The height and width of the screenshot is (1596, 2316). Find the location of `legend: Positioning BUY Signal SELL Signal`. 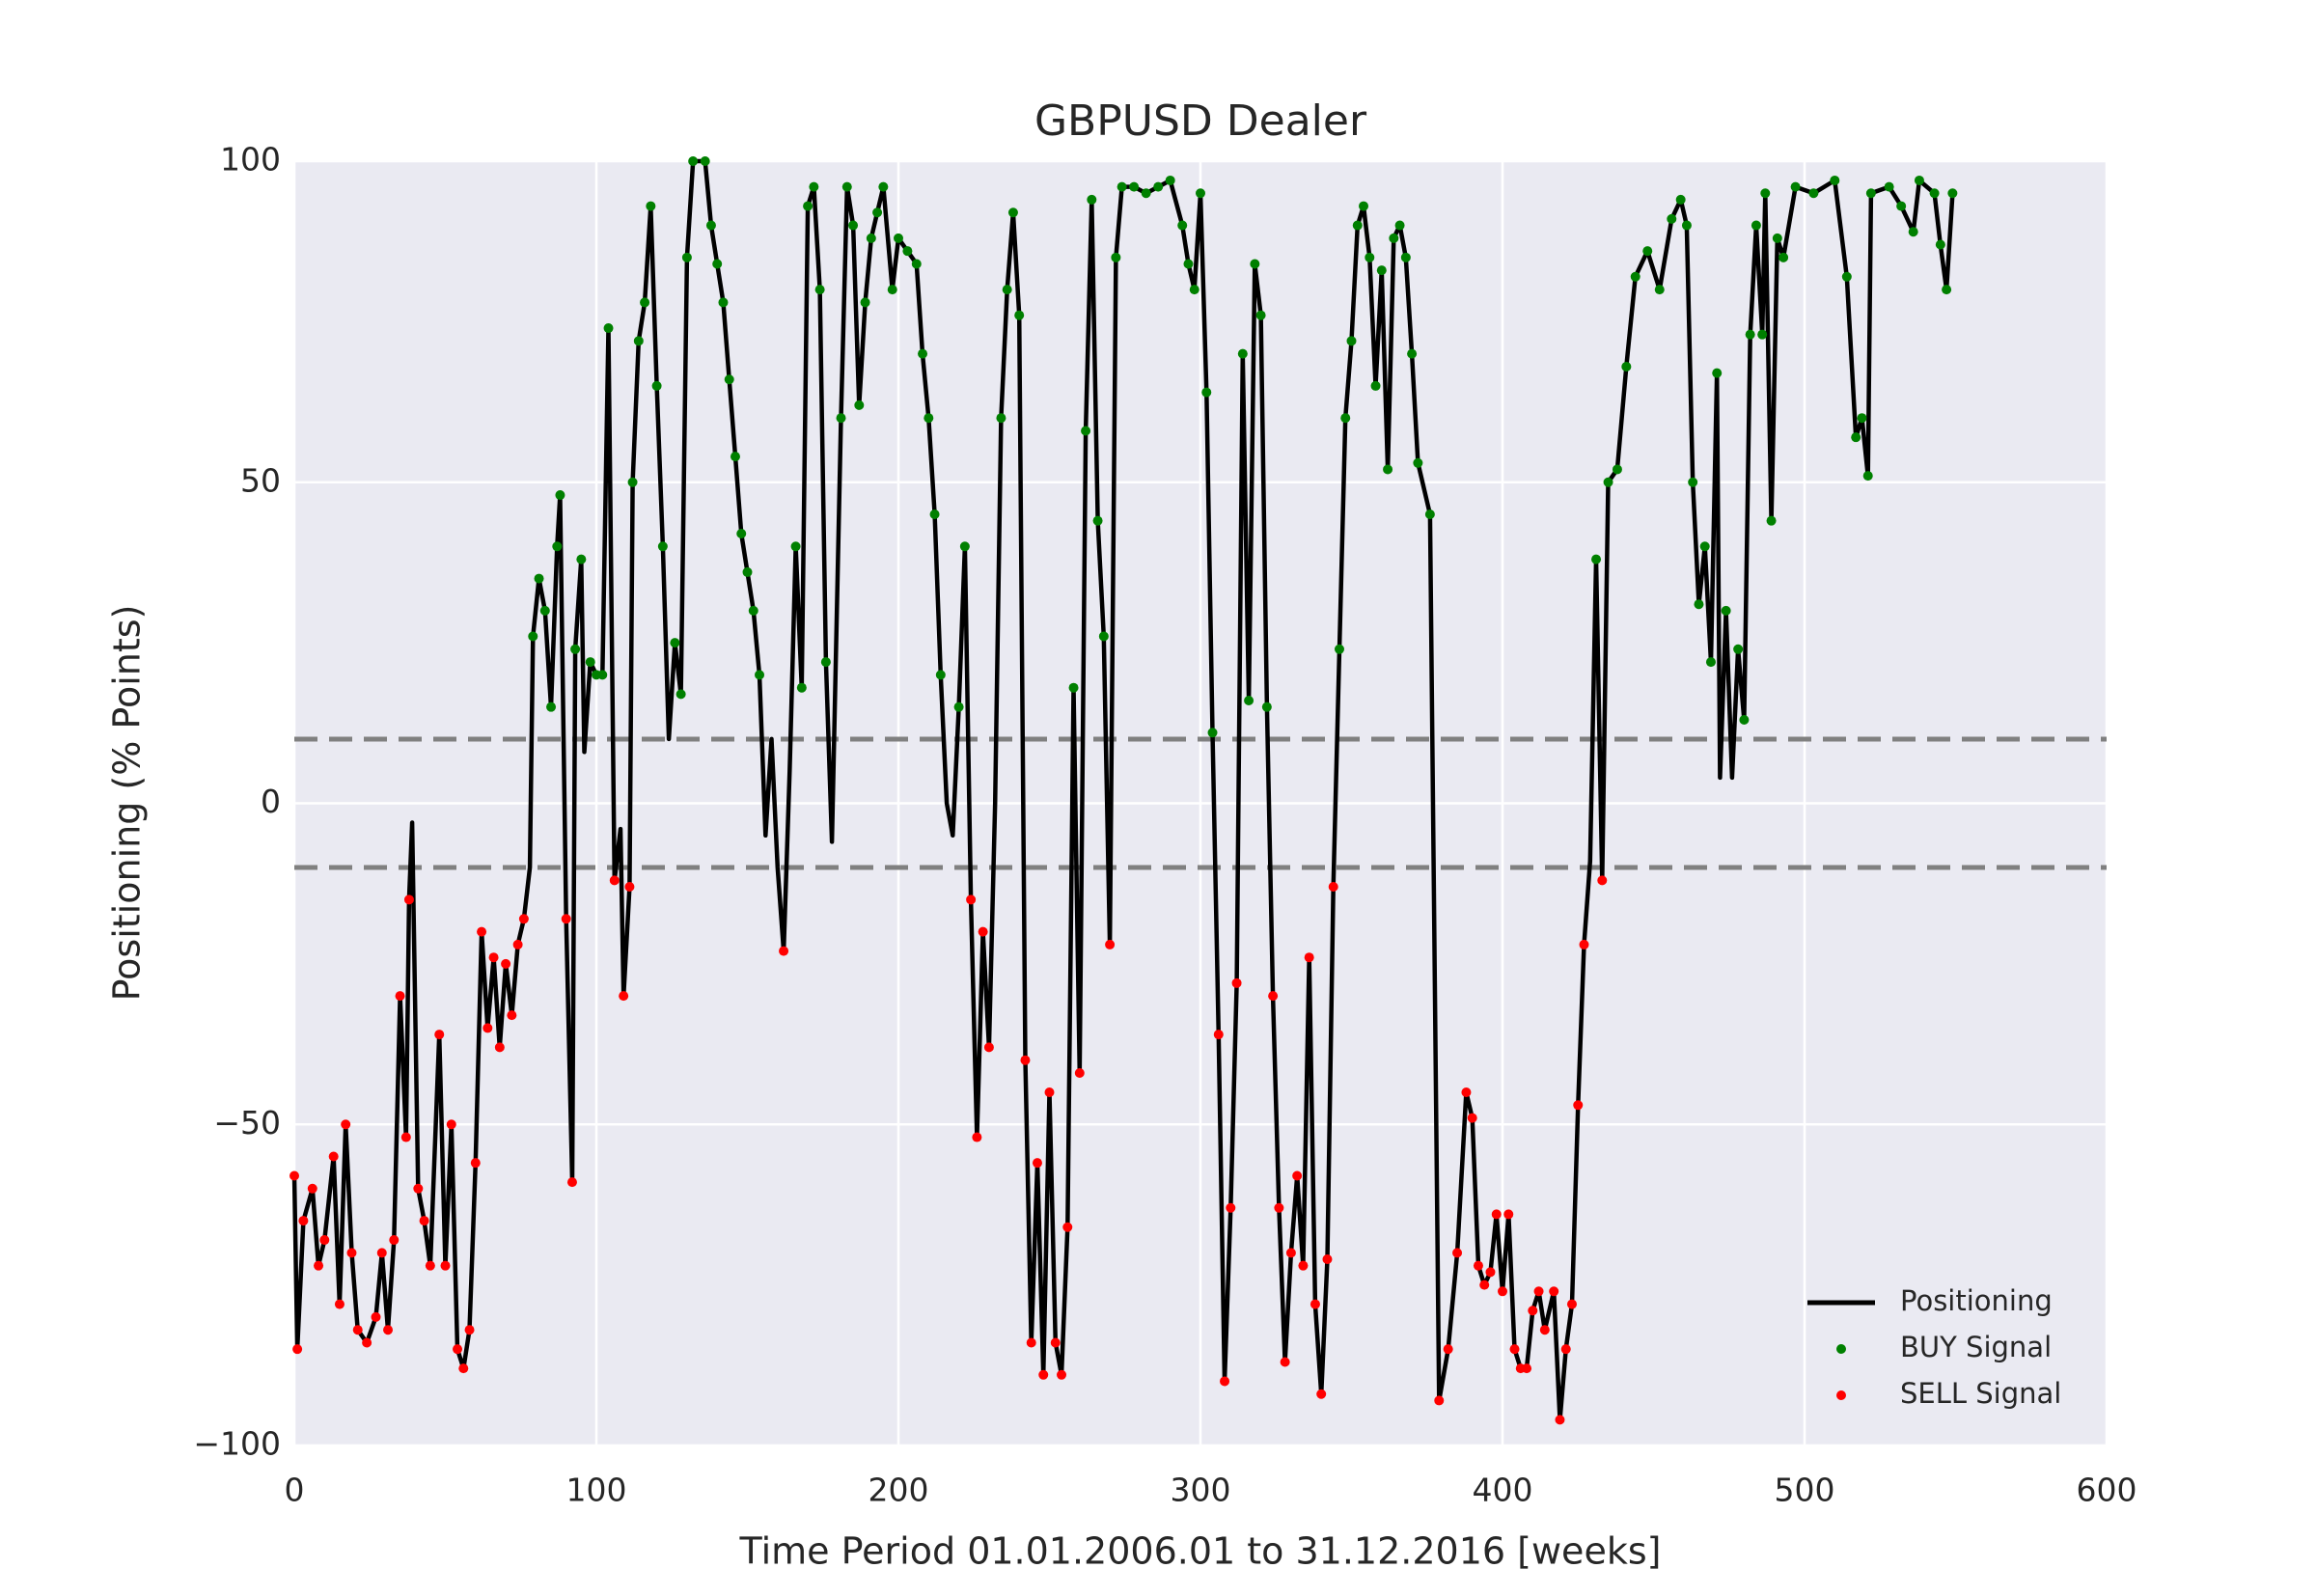

legend: Positioning BUY Signal SELL Signal is located at coordinates (1934, 1347).